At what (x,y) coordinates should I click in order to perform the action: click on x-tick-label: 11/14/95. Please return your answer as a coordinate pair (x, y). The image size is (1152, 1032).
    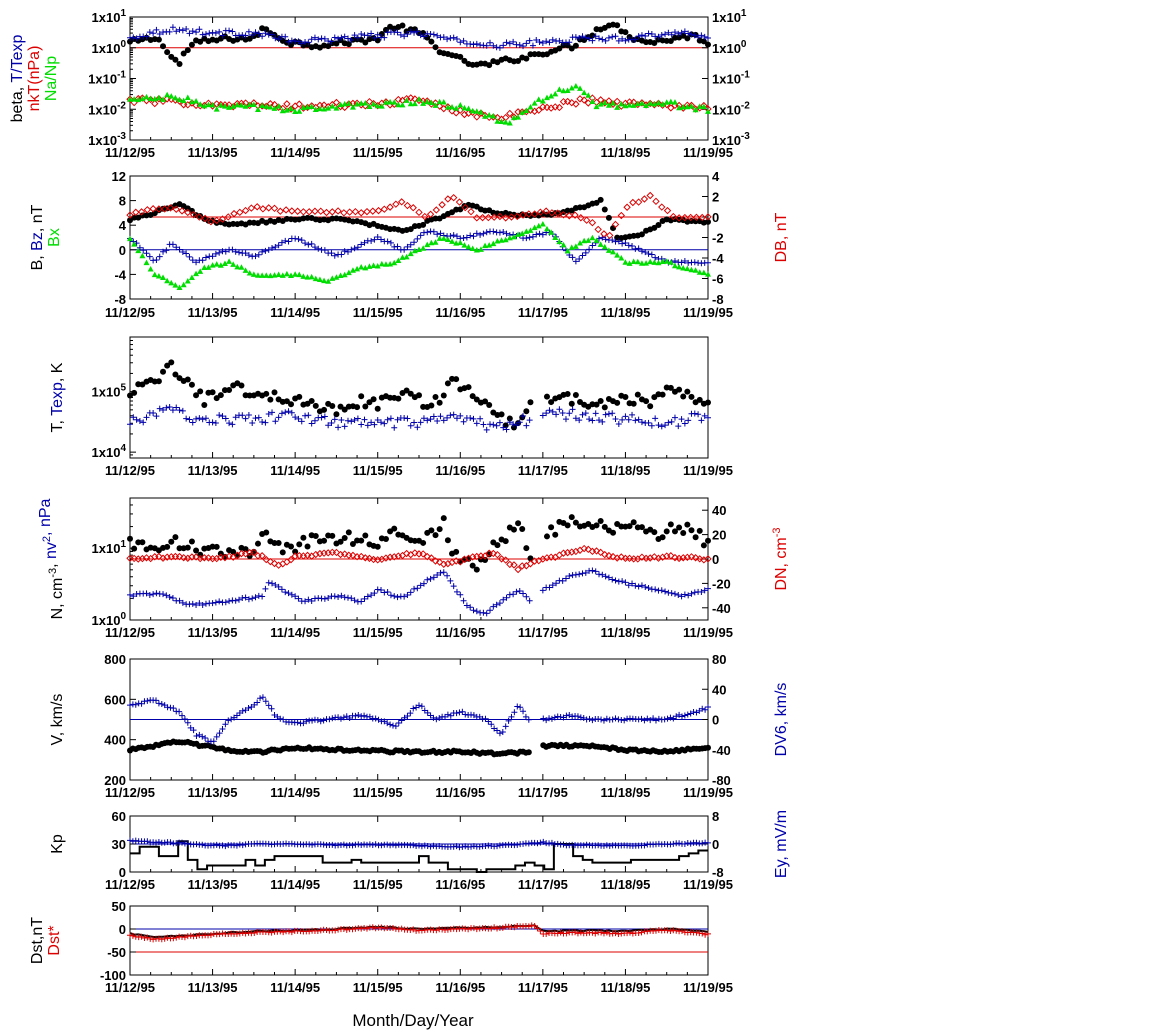
    Looking at the image, I should click on (295, 152).